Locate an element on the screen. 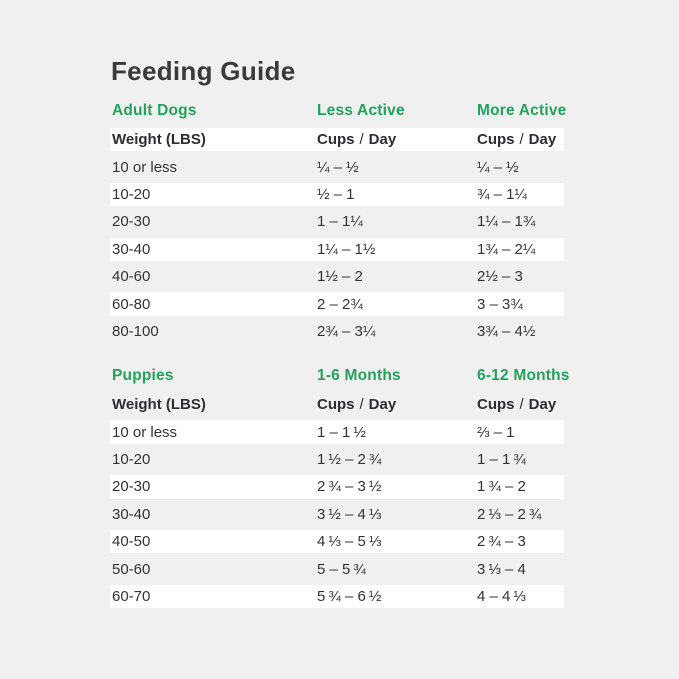 Image resolution: width=679 pixels, height=679 pixels. table-row: 50-60 5 – 5 ¾ 3 ⅓ – 4 is located at coordinates (337, 568).